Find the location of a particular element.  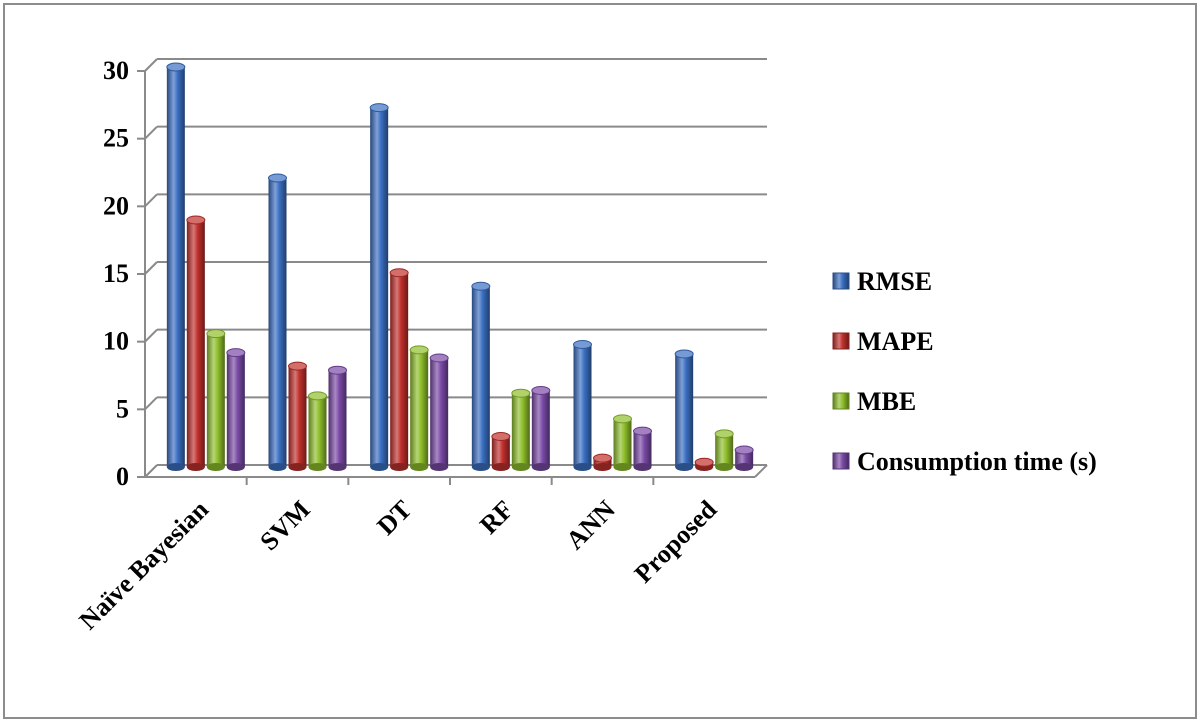

bar-mbe-svm is located at coordinates (317, 431).